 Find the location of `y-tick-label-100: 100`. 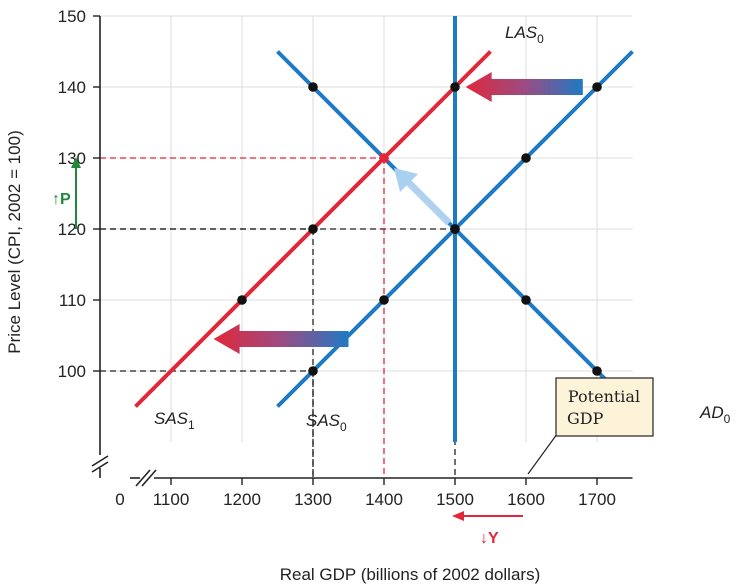

y-tick-label-100: 100 is located at coordinates (72, 371).